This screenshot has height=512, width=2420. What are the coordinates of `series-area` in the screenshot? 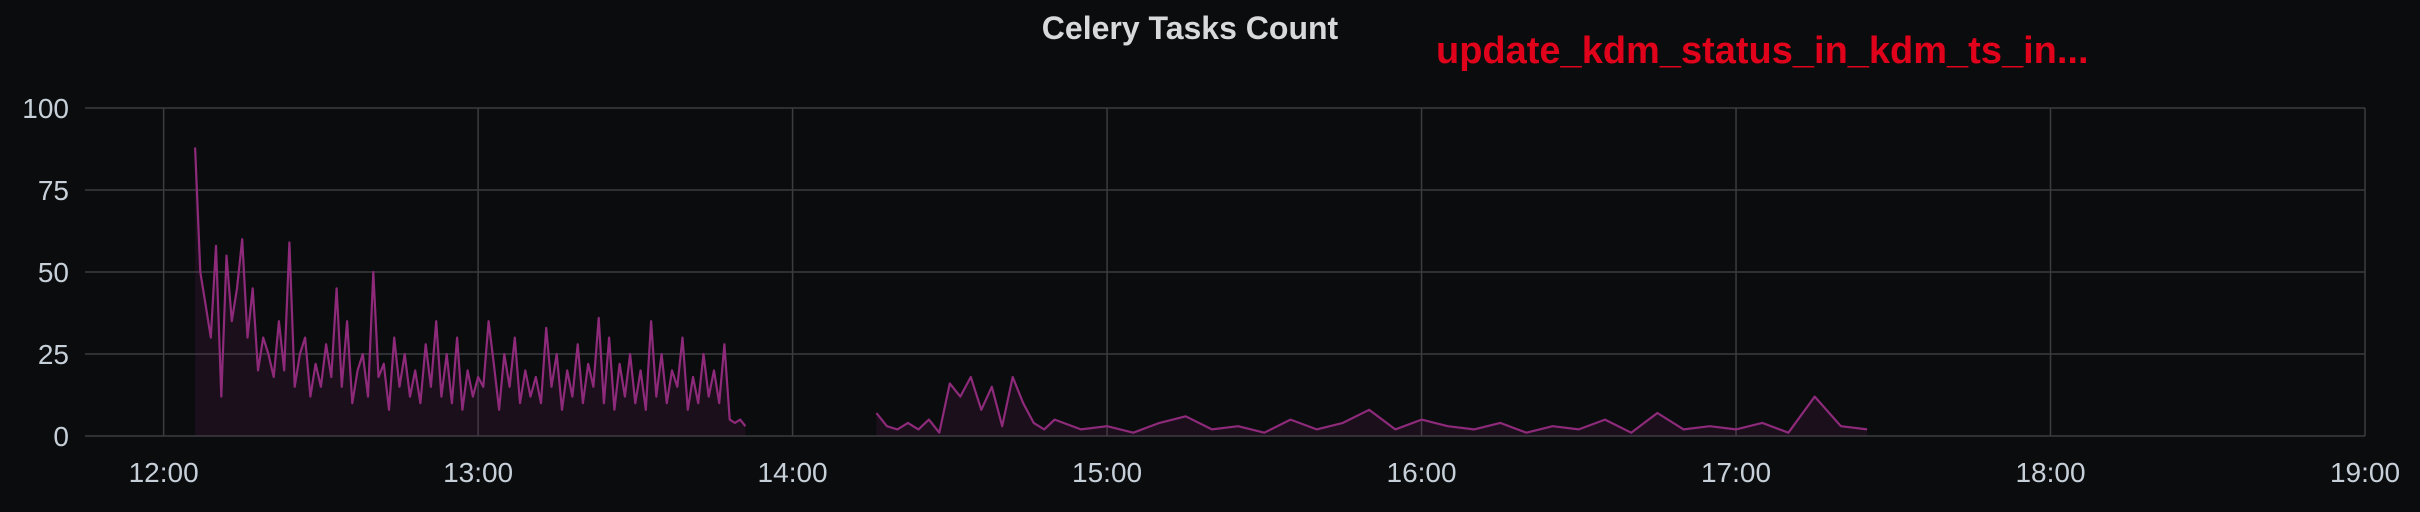 It's located at (1372, 406).